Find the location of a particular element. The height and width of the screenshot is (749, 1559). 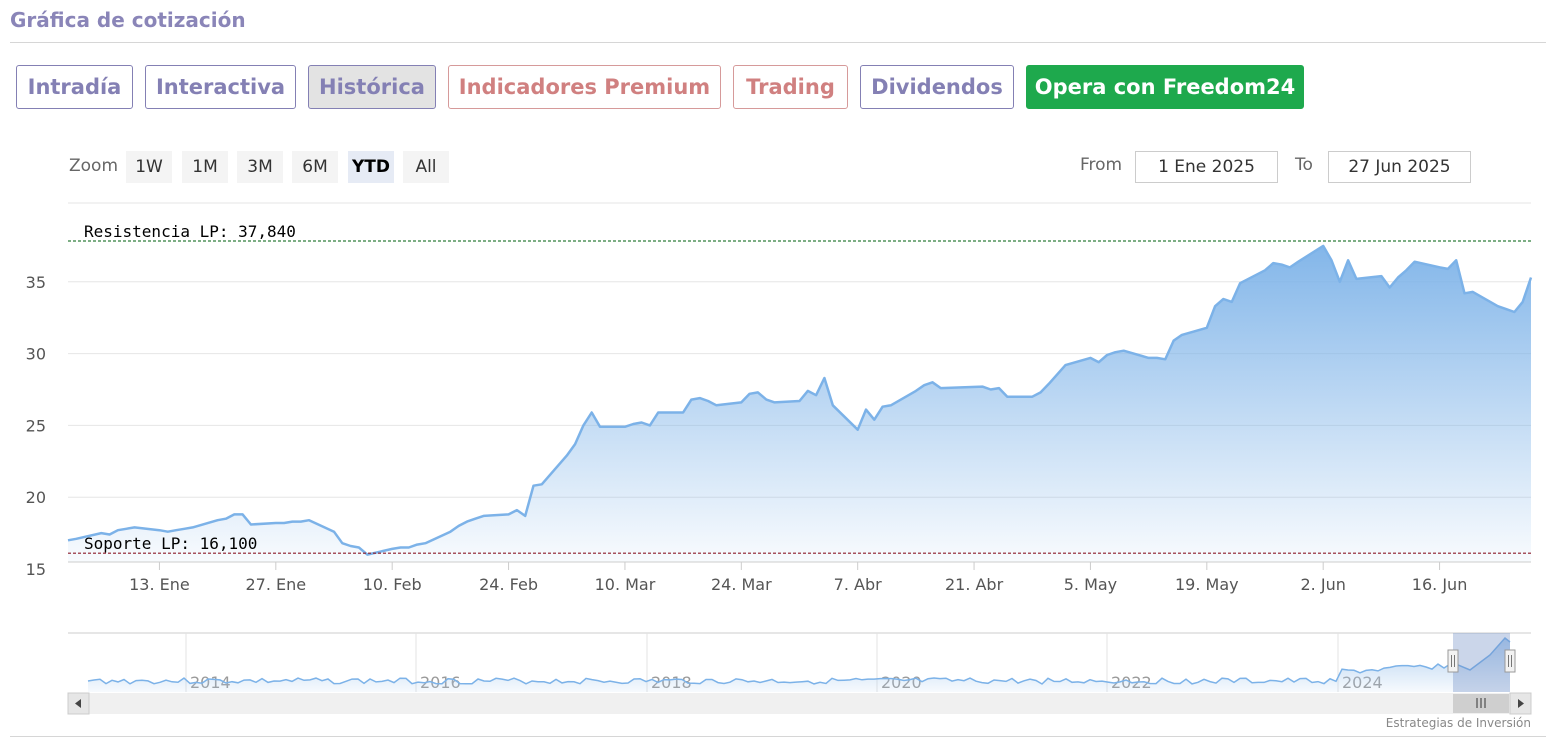

x-tick-label: 2. Jun is located at coordinates (1323, 584).